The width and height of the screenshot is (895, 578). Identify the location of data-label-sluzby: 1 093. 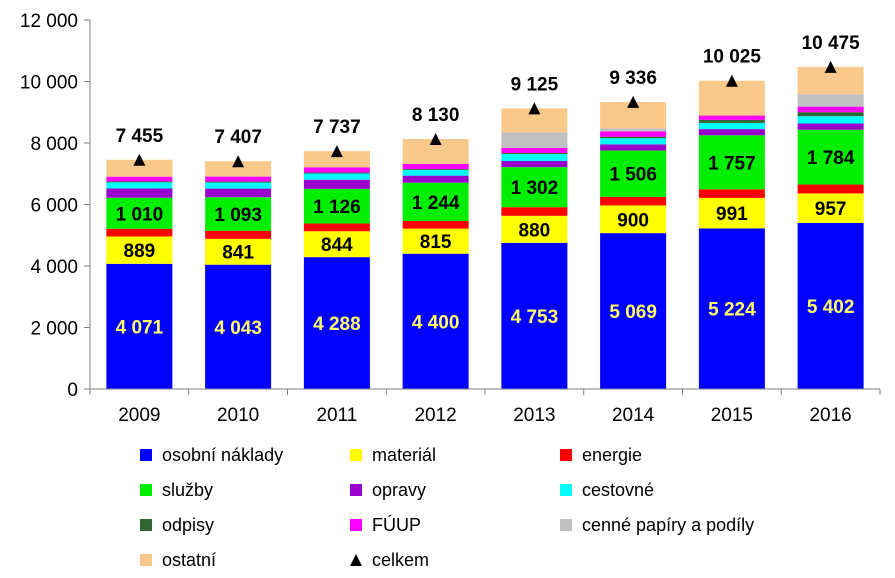
(238, 215).